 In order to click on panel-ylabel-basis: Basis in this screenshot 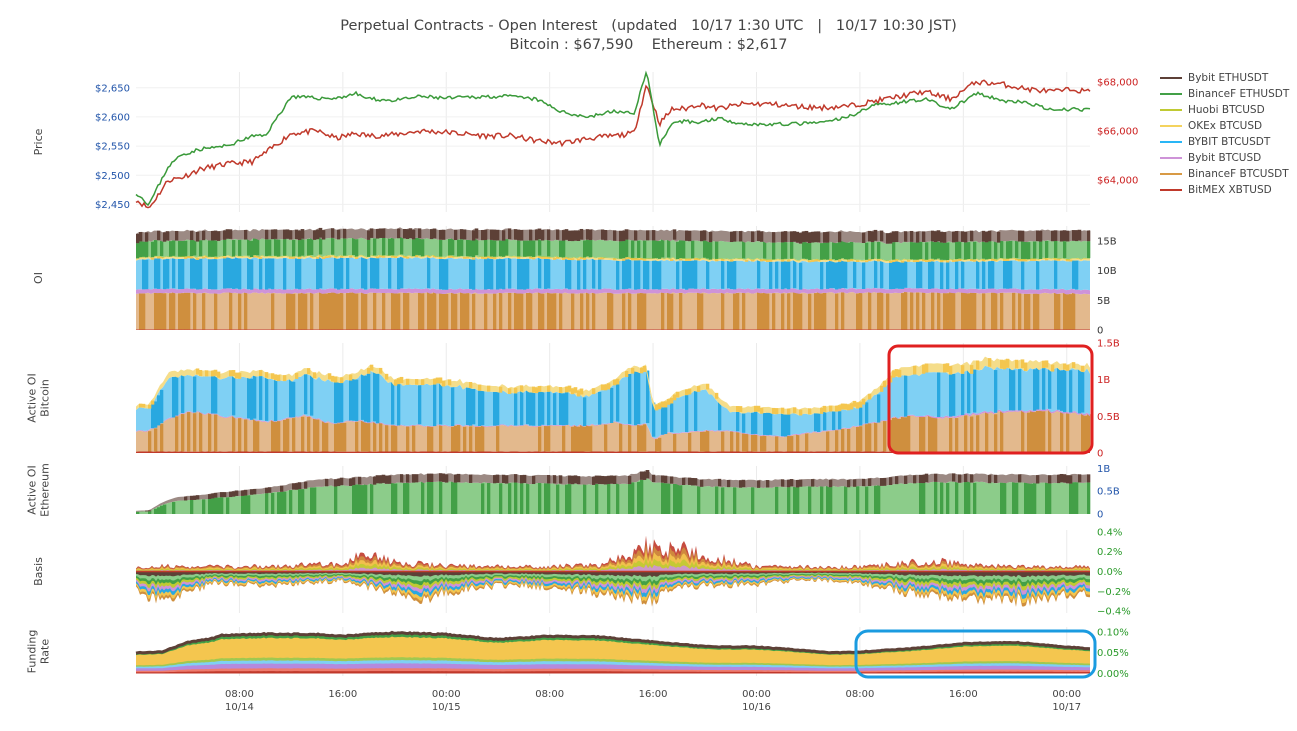, I will do `click(38, 571)`.